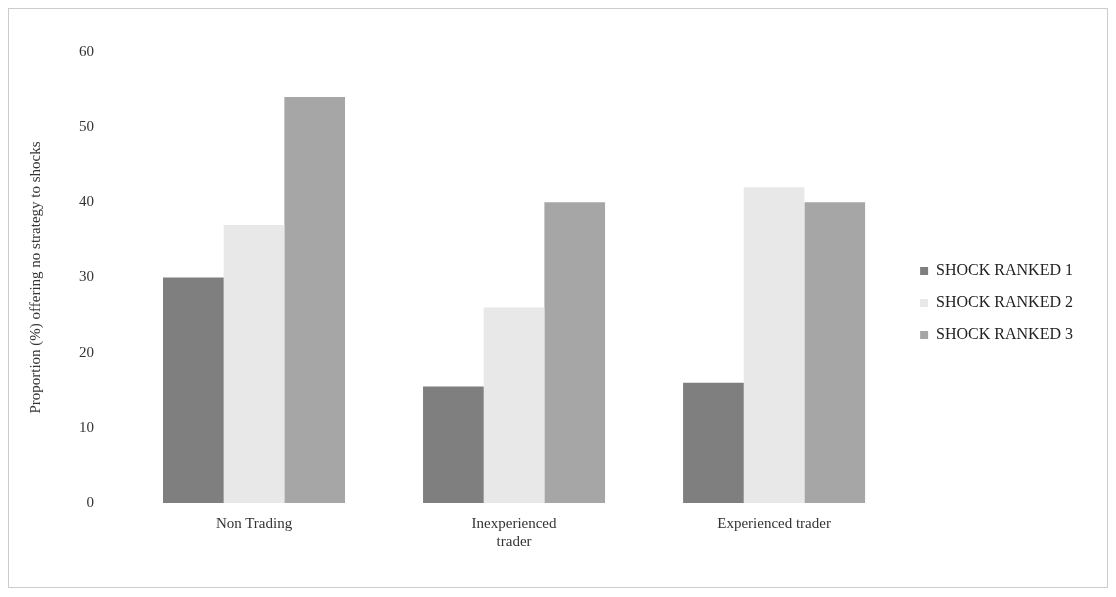  I want to click on x-tick-label: Inexperienced trader, so click(514, 531).